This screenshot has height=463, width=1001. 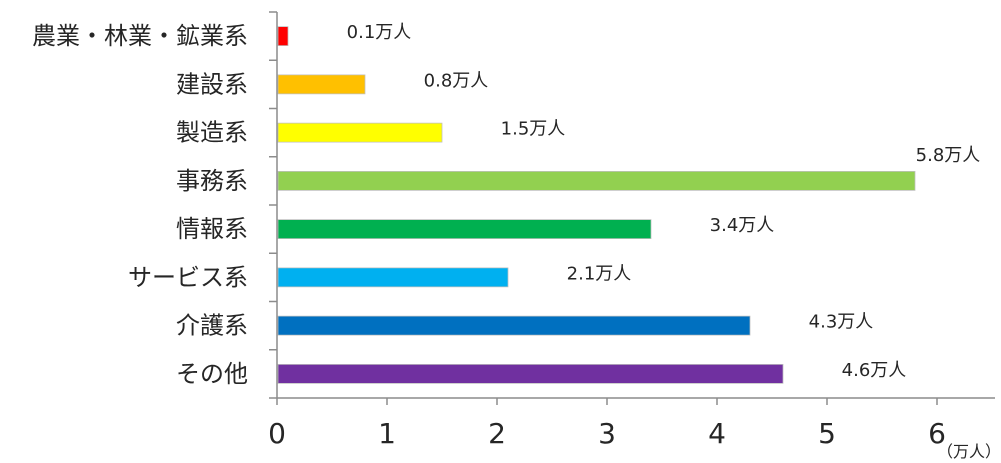 I want to click on x-tick-label-3: 3, so click(x=607, y=433).